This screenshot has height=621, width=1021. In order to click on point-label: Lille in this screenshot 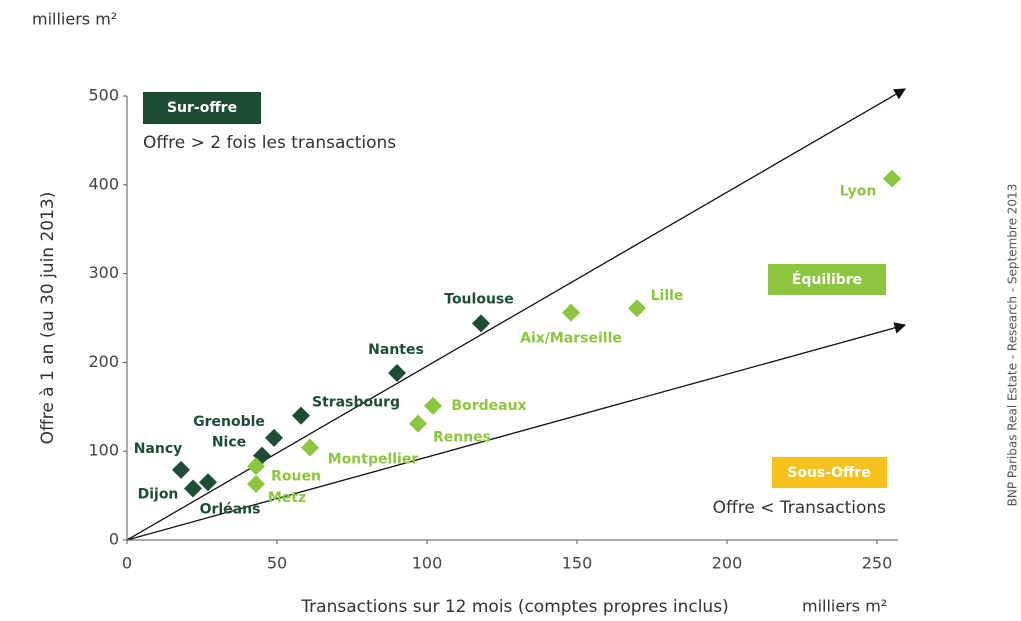, I will do `click(667, 296)`.